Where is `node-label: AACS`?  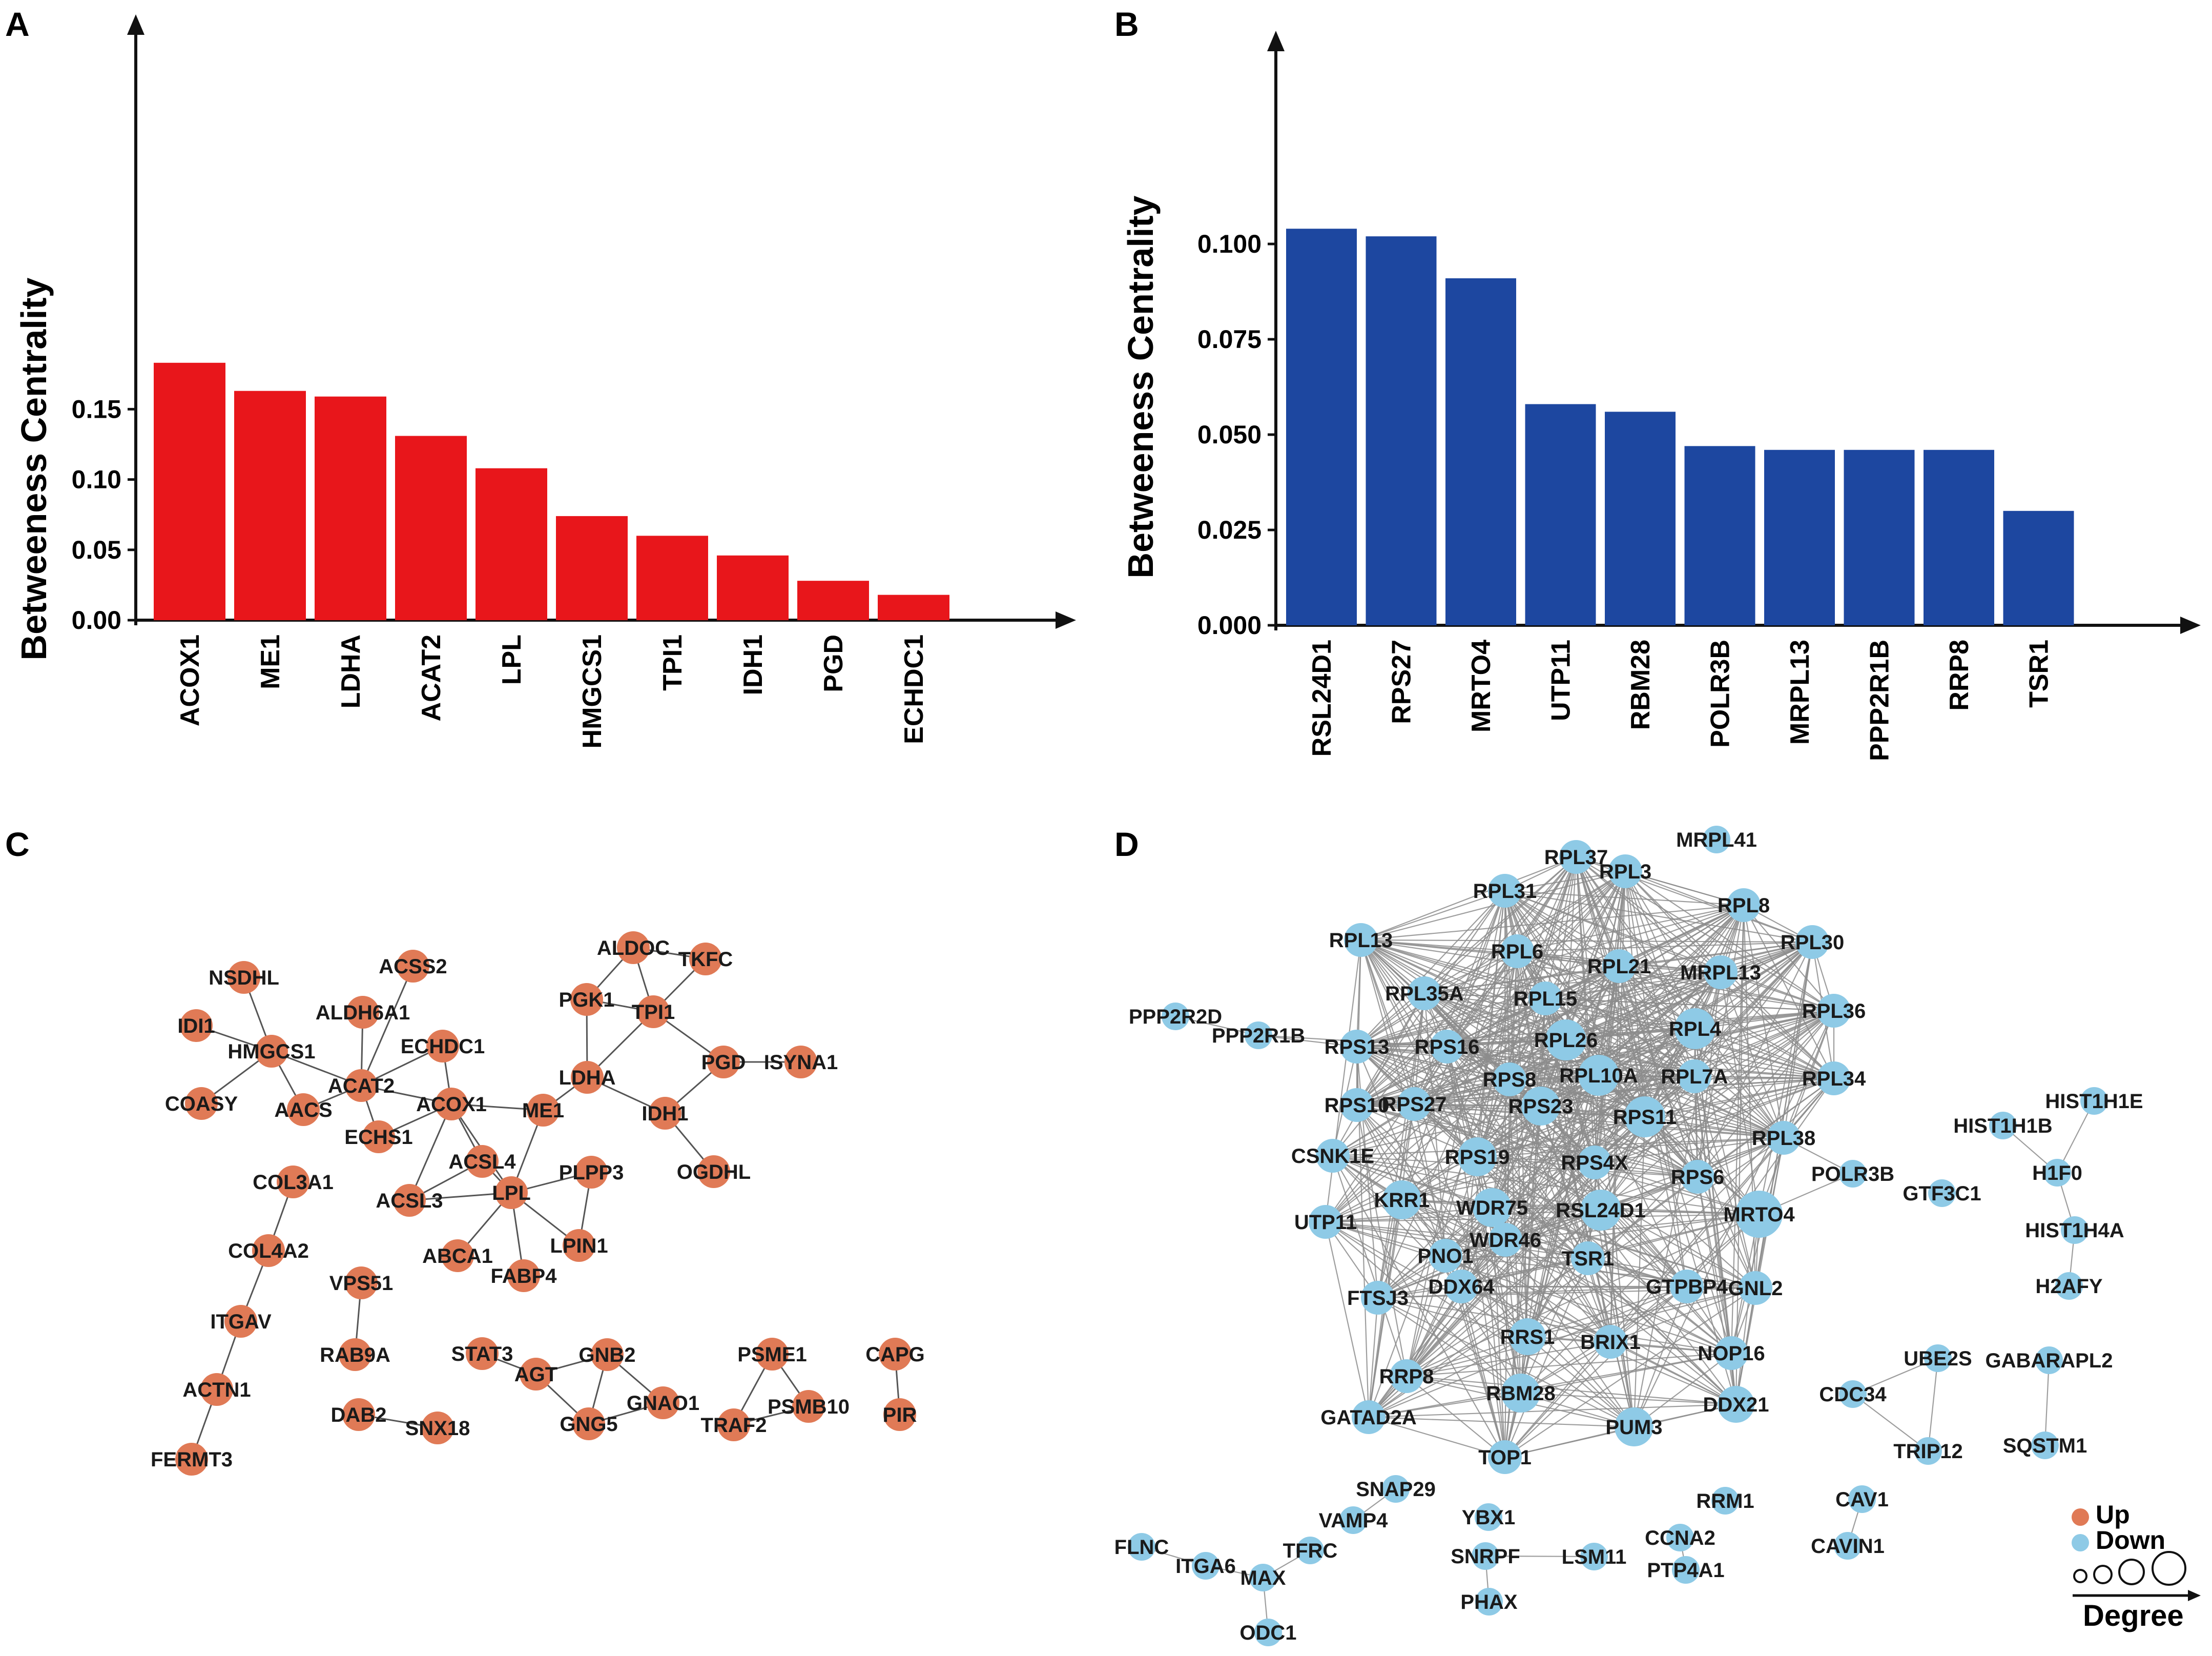 node-label: AACS is located at coordinates (303, 1110).